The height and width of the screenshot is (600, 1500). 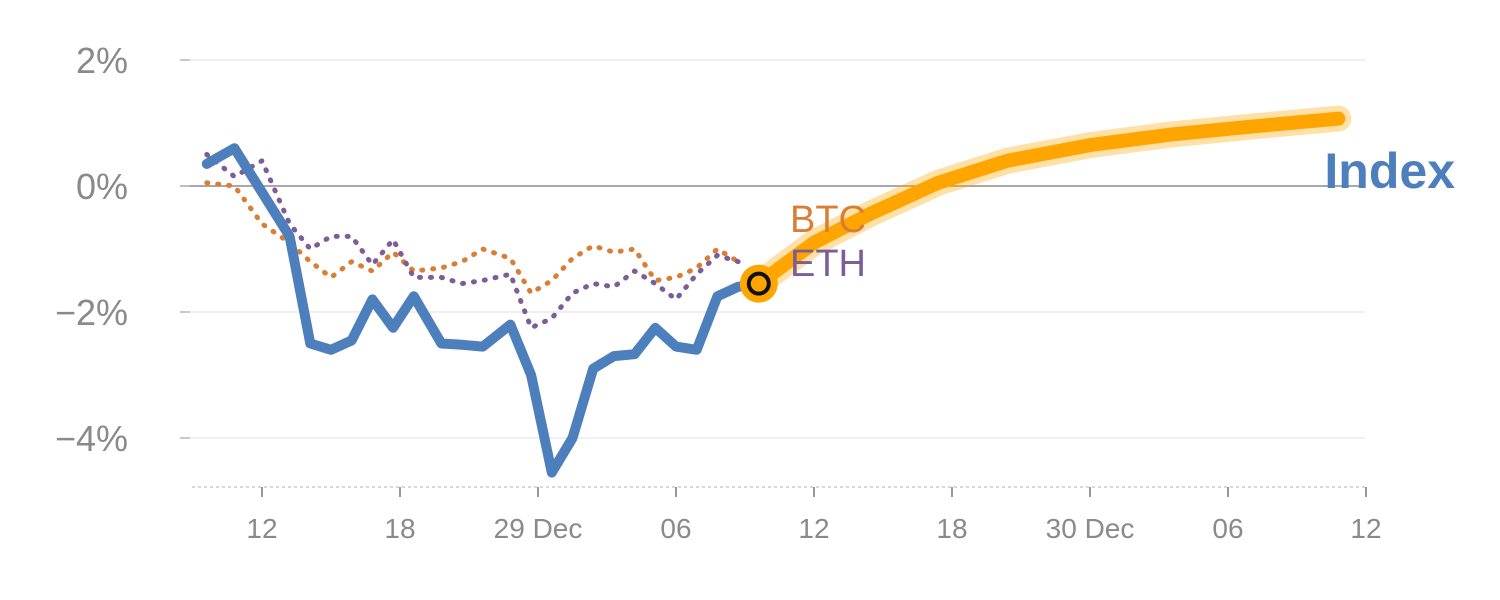 I want to click on forecast-band-line, so click(x=1048, y=201).